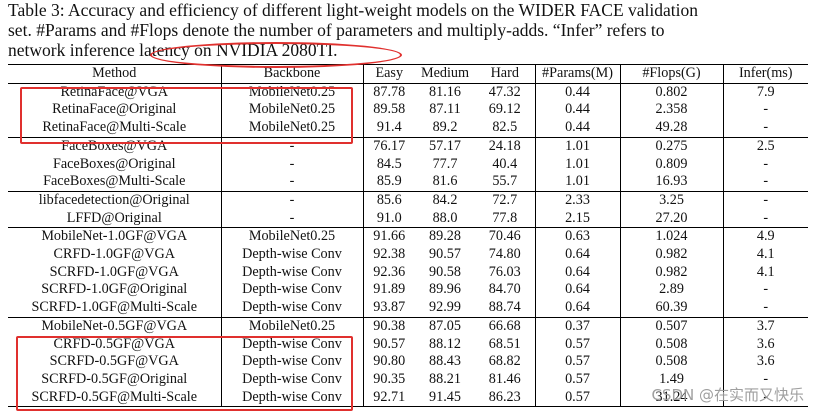 This screenshot has width=816, height=413. What do you see at coordinates (577, 200) in the screenshot?
I see `cell-params: 2.33` at bounding box center [577, 200].